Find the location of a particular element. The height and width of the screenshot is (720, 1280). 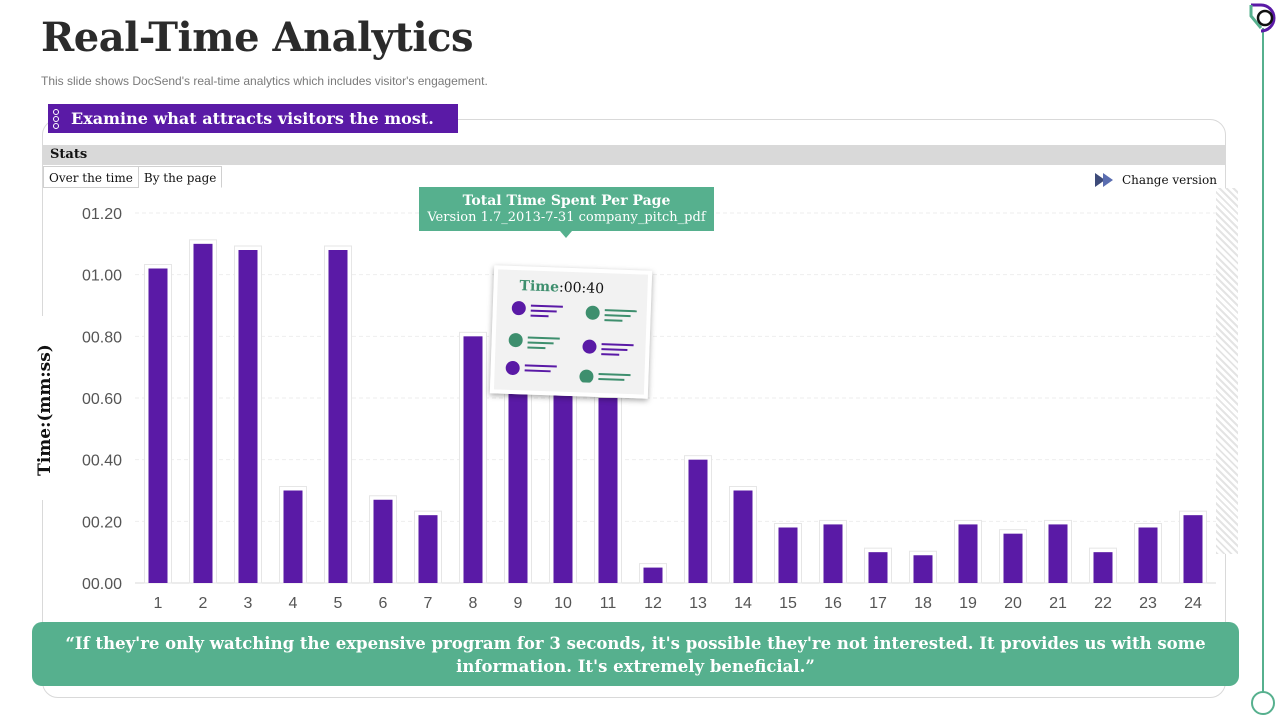

visitor-list-icon is located at coordinates (571, 342).